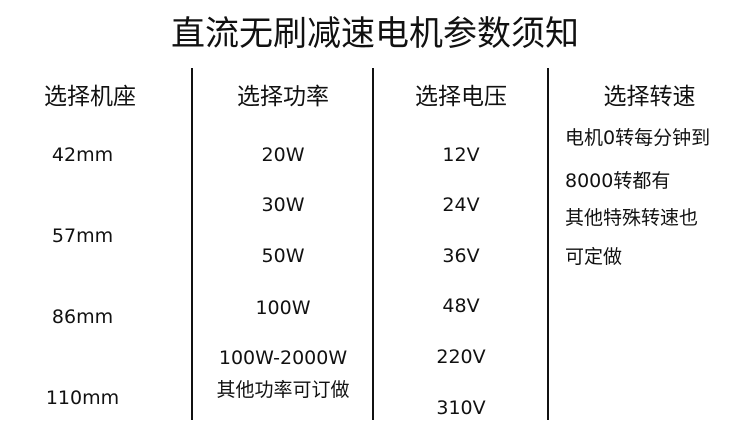 Image resolution: width=750 pixels, height=428 pixels. What do you see at coordinates (283, 97) in the screenshot?
I see `header-power: 选择功率` at bounding box center [283, 97].